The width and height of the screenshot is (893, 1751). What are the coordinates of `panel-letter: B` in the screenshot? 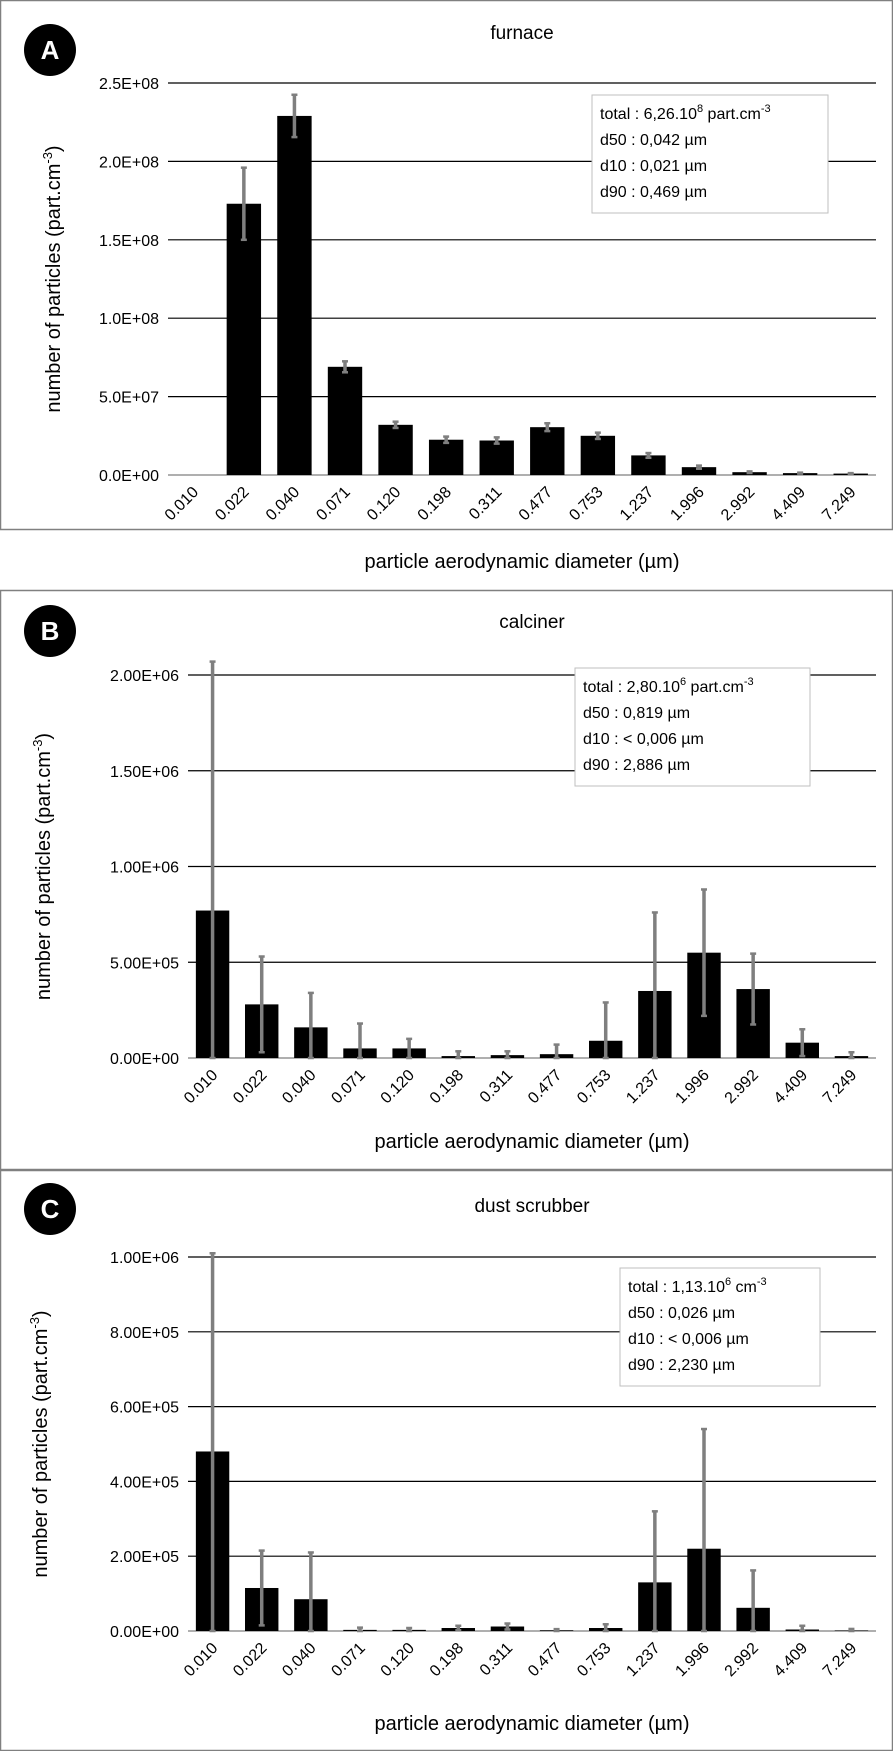 It's located at (50, 631).